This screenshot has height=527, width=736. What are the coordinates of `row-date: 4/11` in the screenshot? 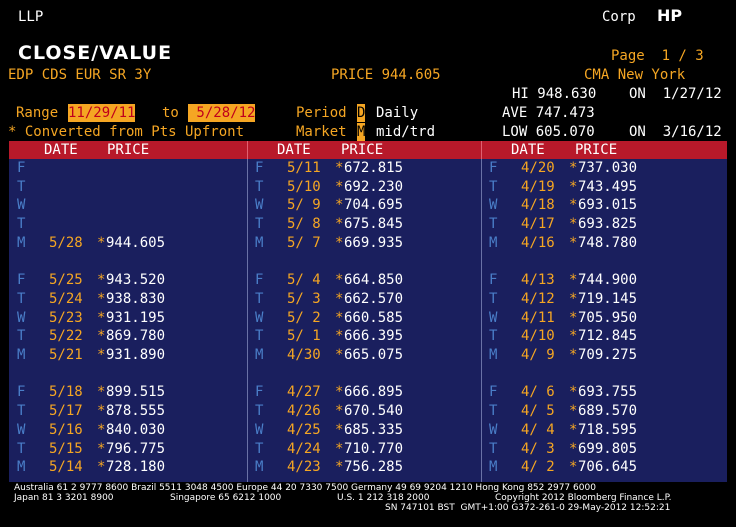 It's located at (538, 318).